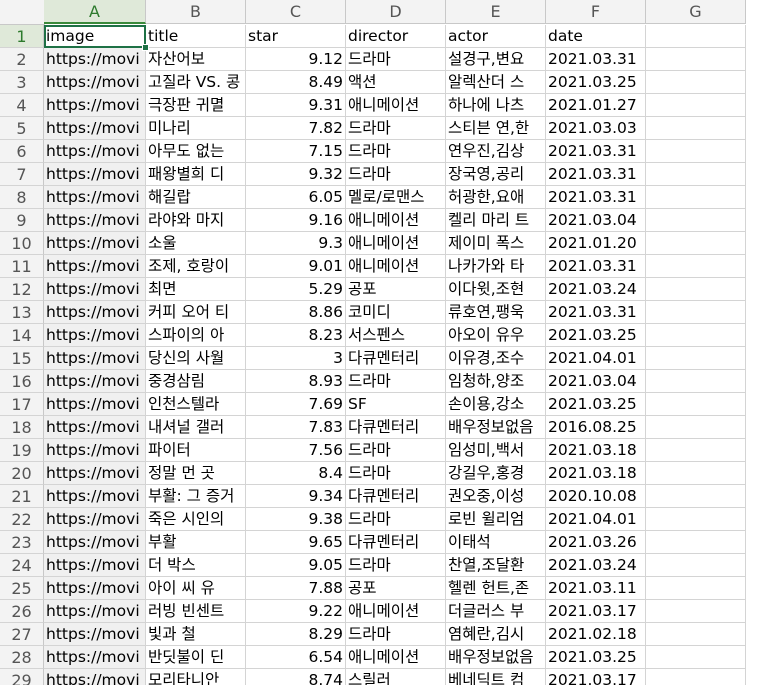  Describe the element at coordinates (196, 611) in the screenshot. I see `grid-cell: 러빙 빈센트` at that location.